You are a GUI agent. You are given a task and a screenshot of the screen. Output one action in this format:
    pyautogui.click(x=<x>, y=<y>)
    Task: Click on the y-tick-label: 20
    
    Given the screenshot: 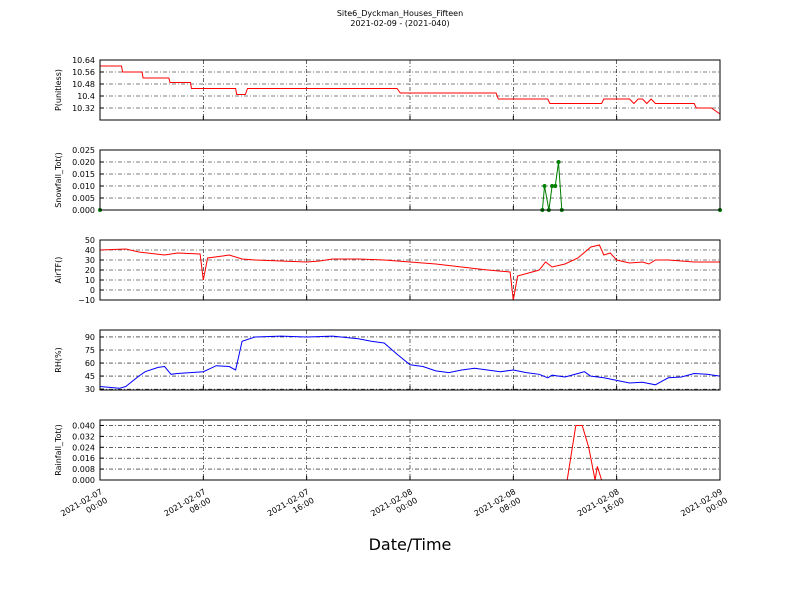 What is the action you would take?
    pyautogui.click(x=90, y=270)
    